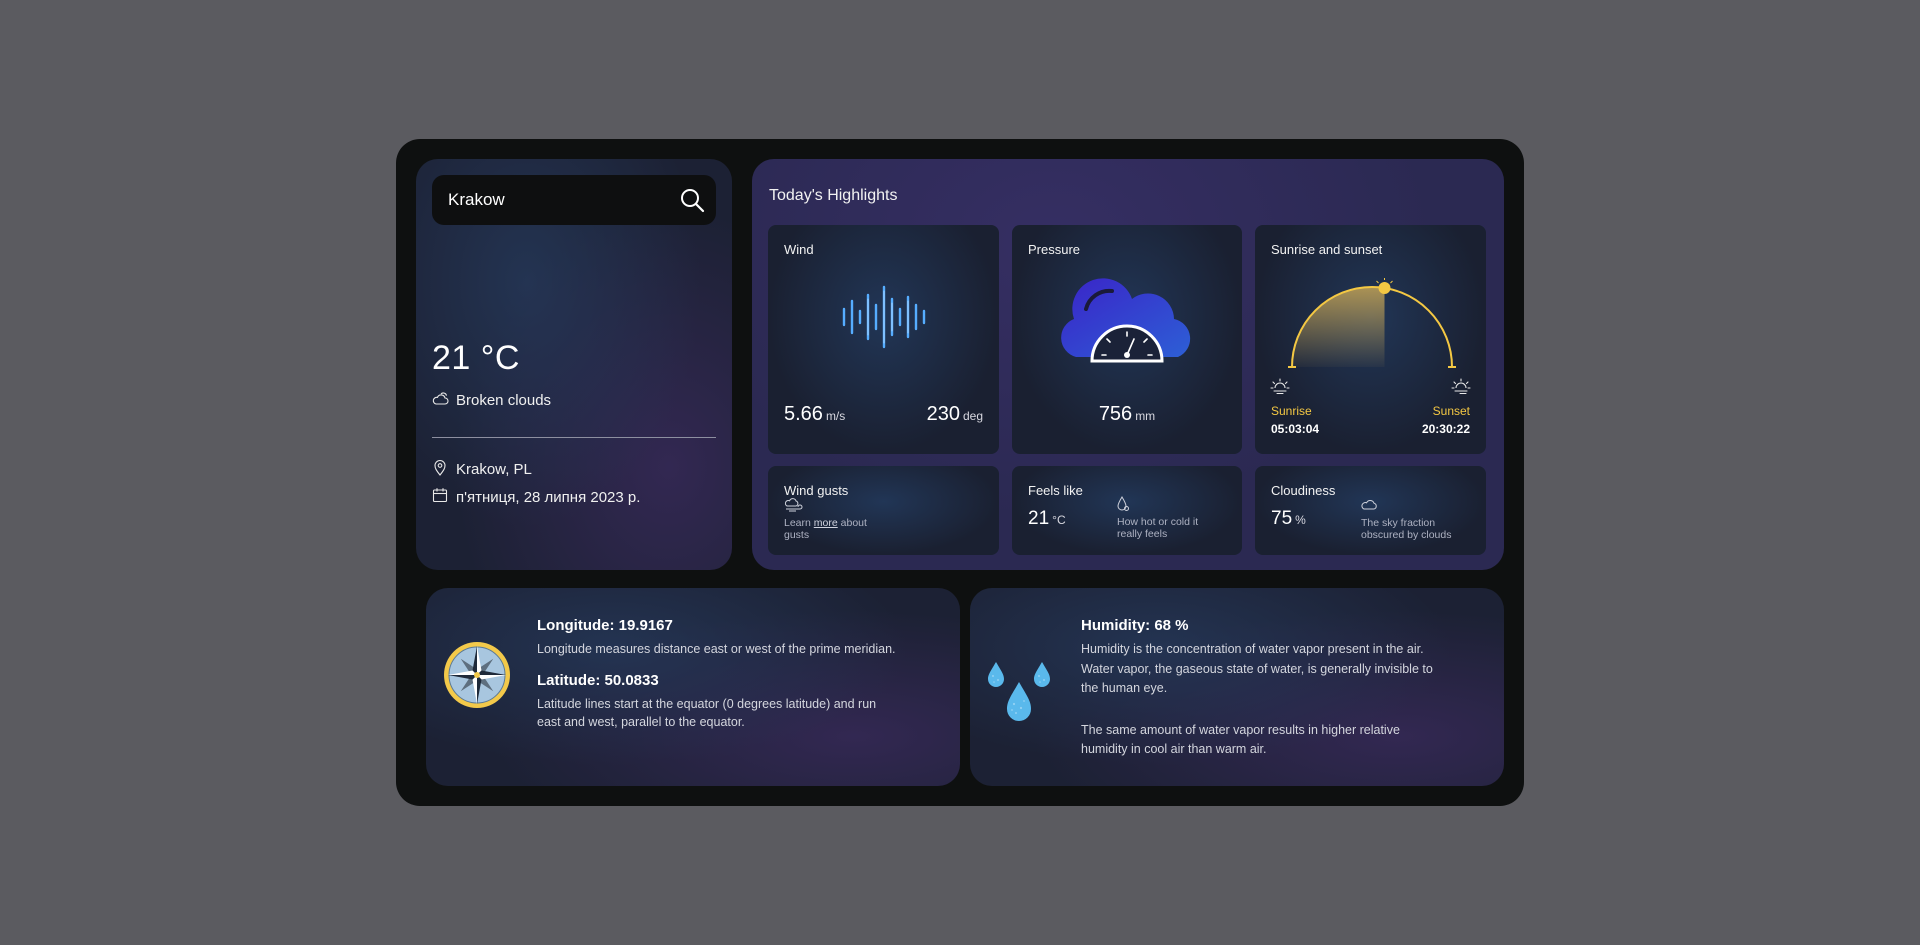 Image resolution: width=1920 pixels, height=945 pixels. What do you see at coordinates (1384, 286) in the screenshot?
I see `sun-position-marker` at bounding box center [1384, 286].